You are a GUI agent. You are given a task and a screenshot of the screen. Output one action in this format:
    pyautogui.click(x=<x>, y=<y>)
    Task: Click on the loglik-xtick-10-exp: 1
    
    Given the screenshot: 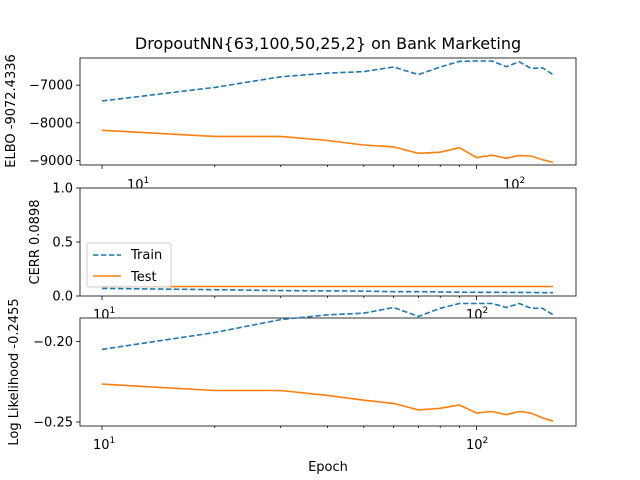 What is the action you would take?
    pyautogui.click(x=113, y=441)
    